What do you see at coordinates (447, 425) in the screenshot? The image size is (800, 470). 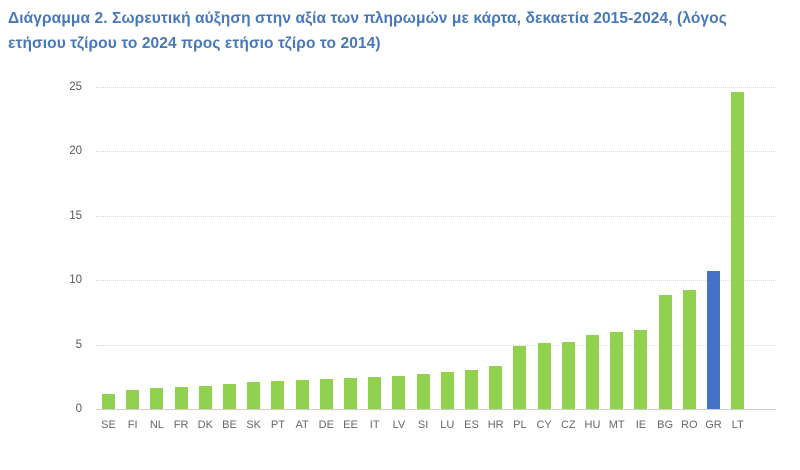 I see `x-tick-label-LU: LU` at bounding box center [447, 425].